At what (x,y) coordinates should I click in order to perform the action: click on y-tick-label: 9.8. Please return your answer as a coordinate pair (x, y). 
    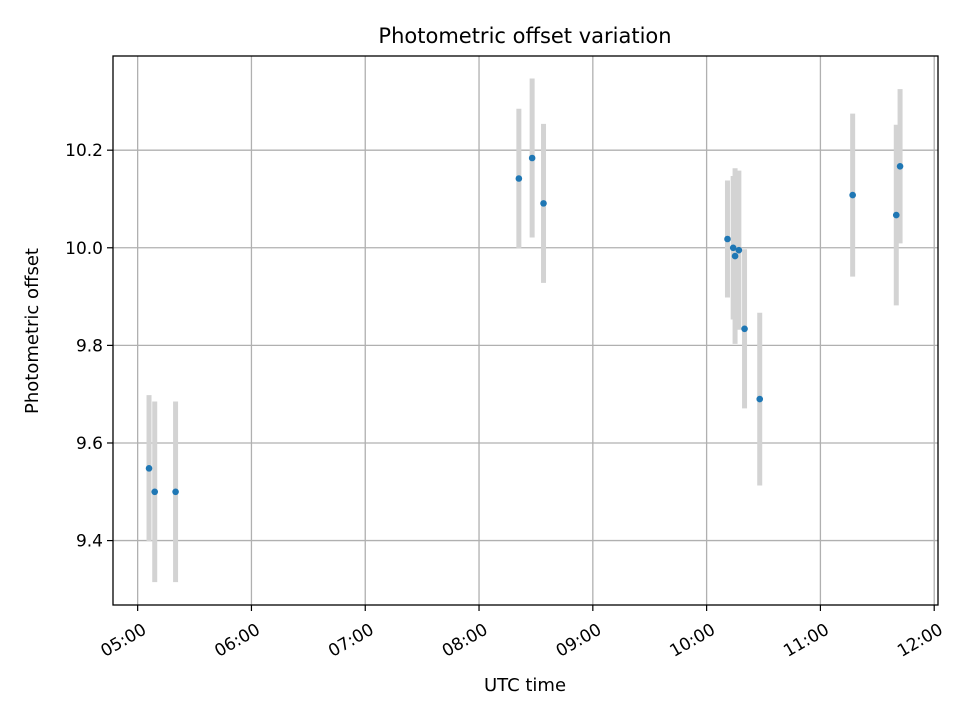
    Looking at the image, I should click on (89, 346).